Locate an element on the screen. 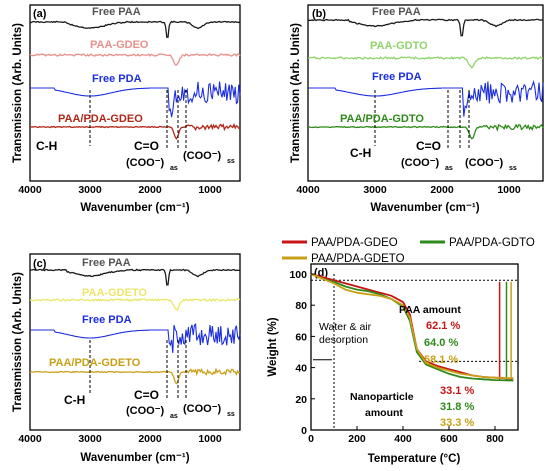 The image size is (550, 471). tga-annotation-np-line1: Nanoparticle is located at coordinates (382, 397).